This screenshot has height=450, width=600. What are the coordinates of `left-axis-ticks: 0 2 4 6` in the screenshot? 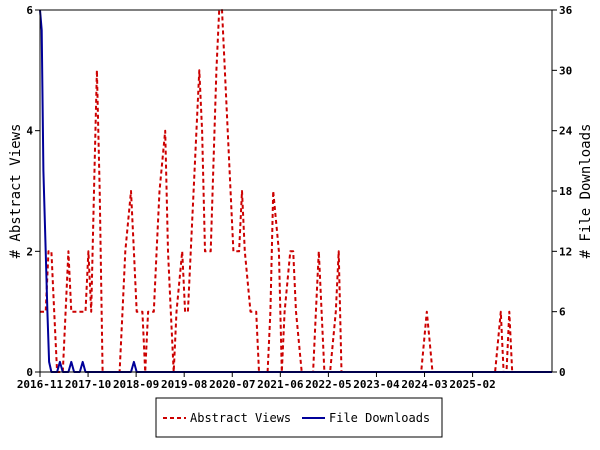 It's located at (33, 191).